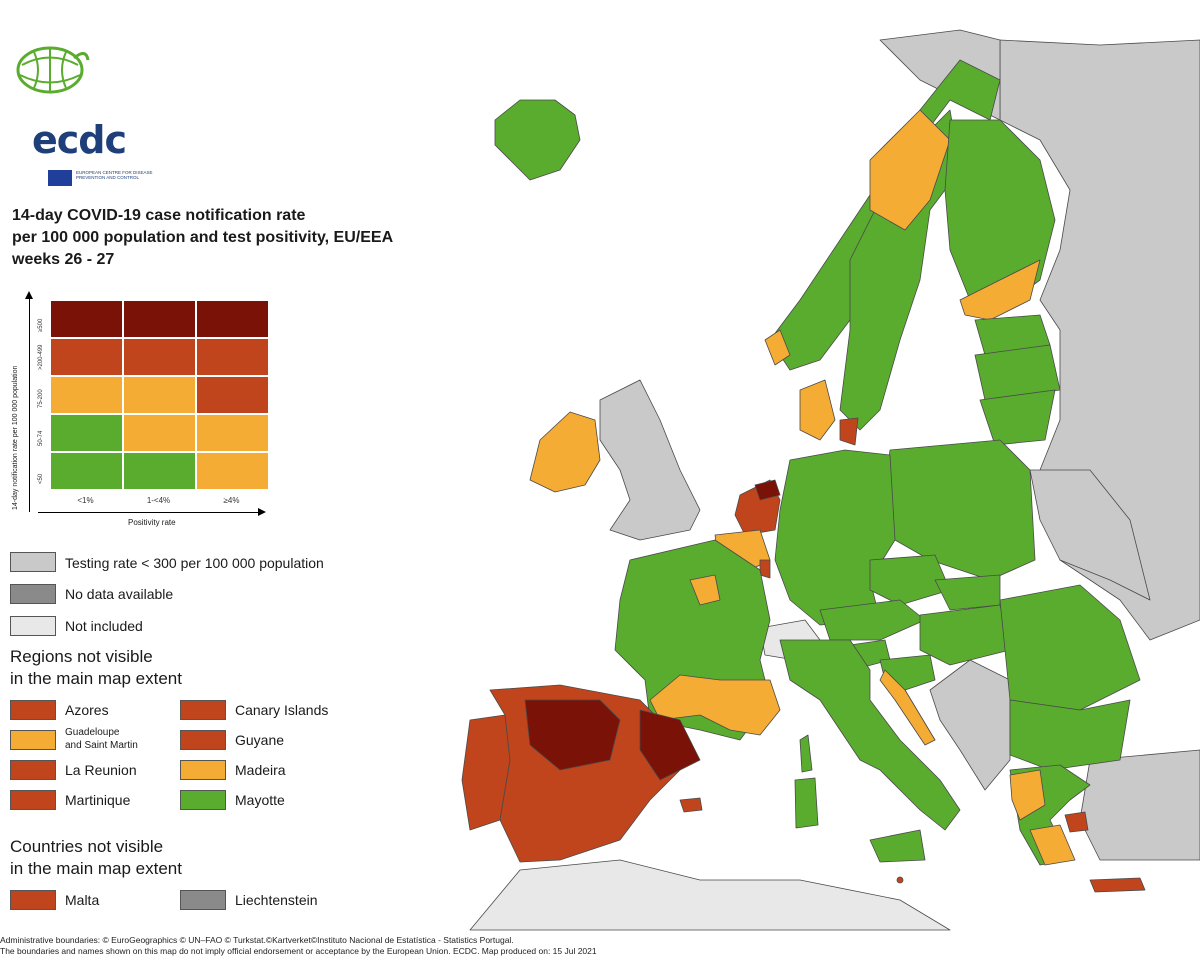  I want to click on map-region-france-south, so click(715, 705).